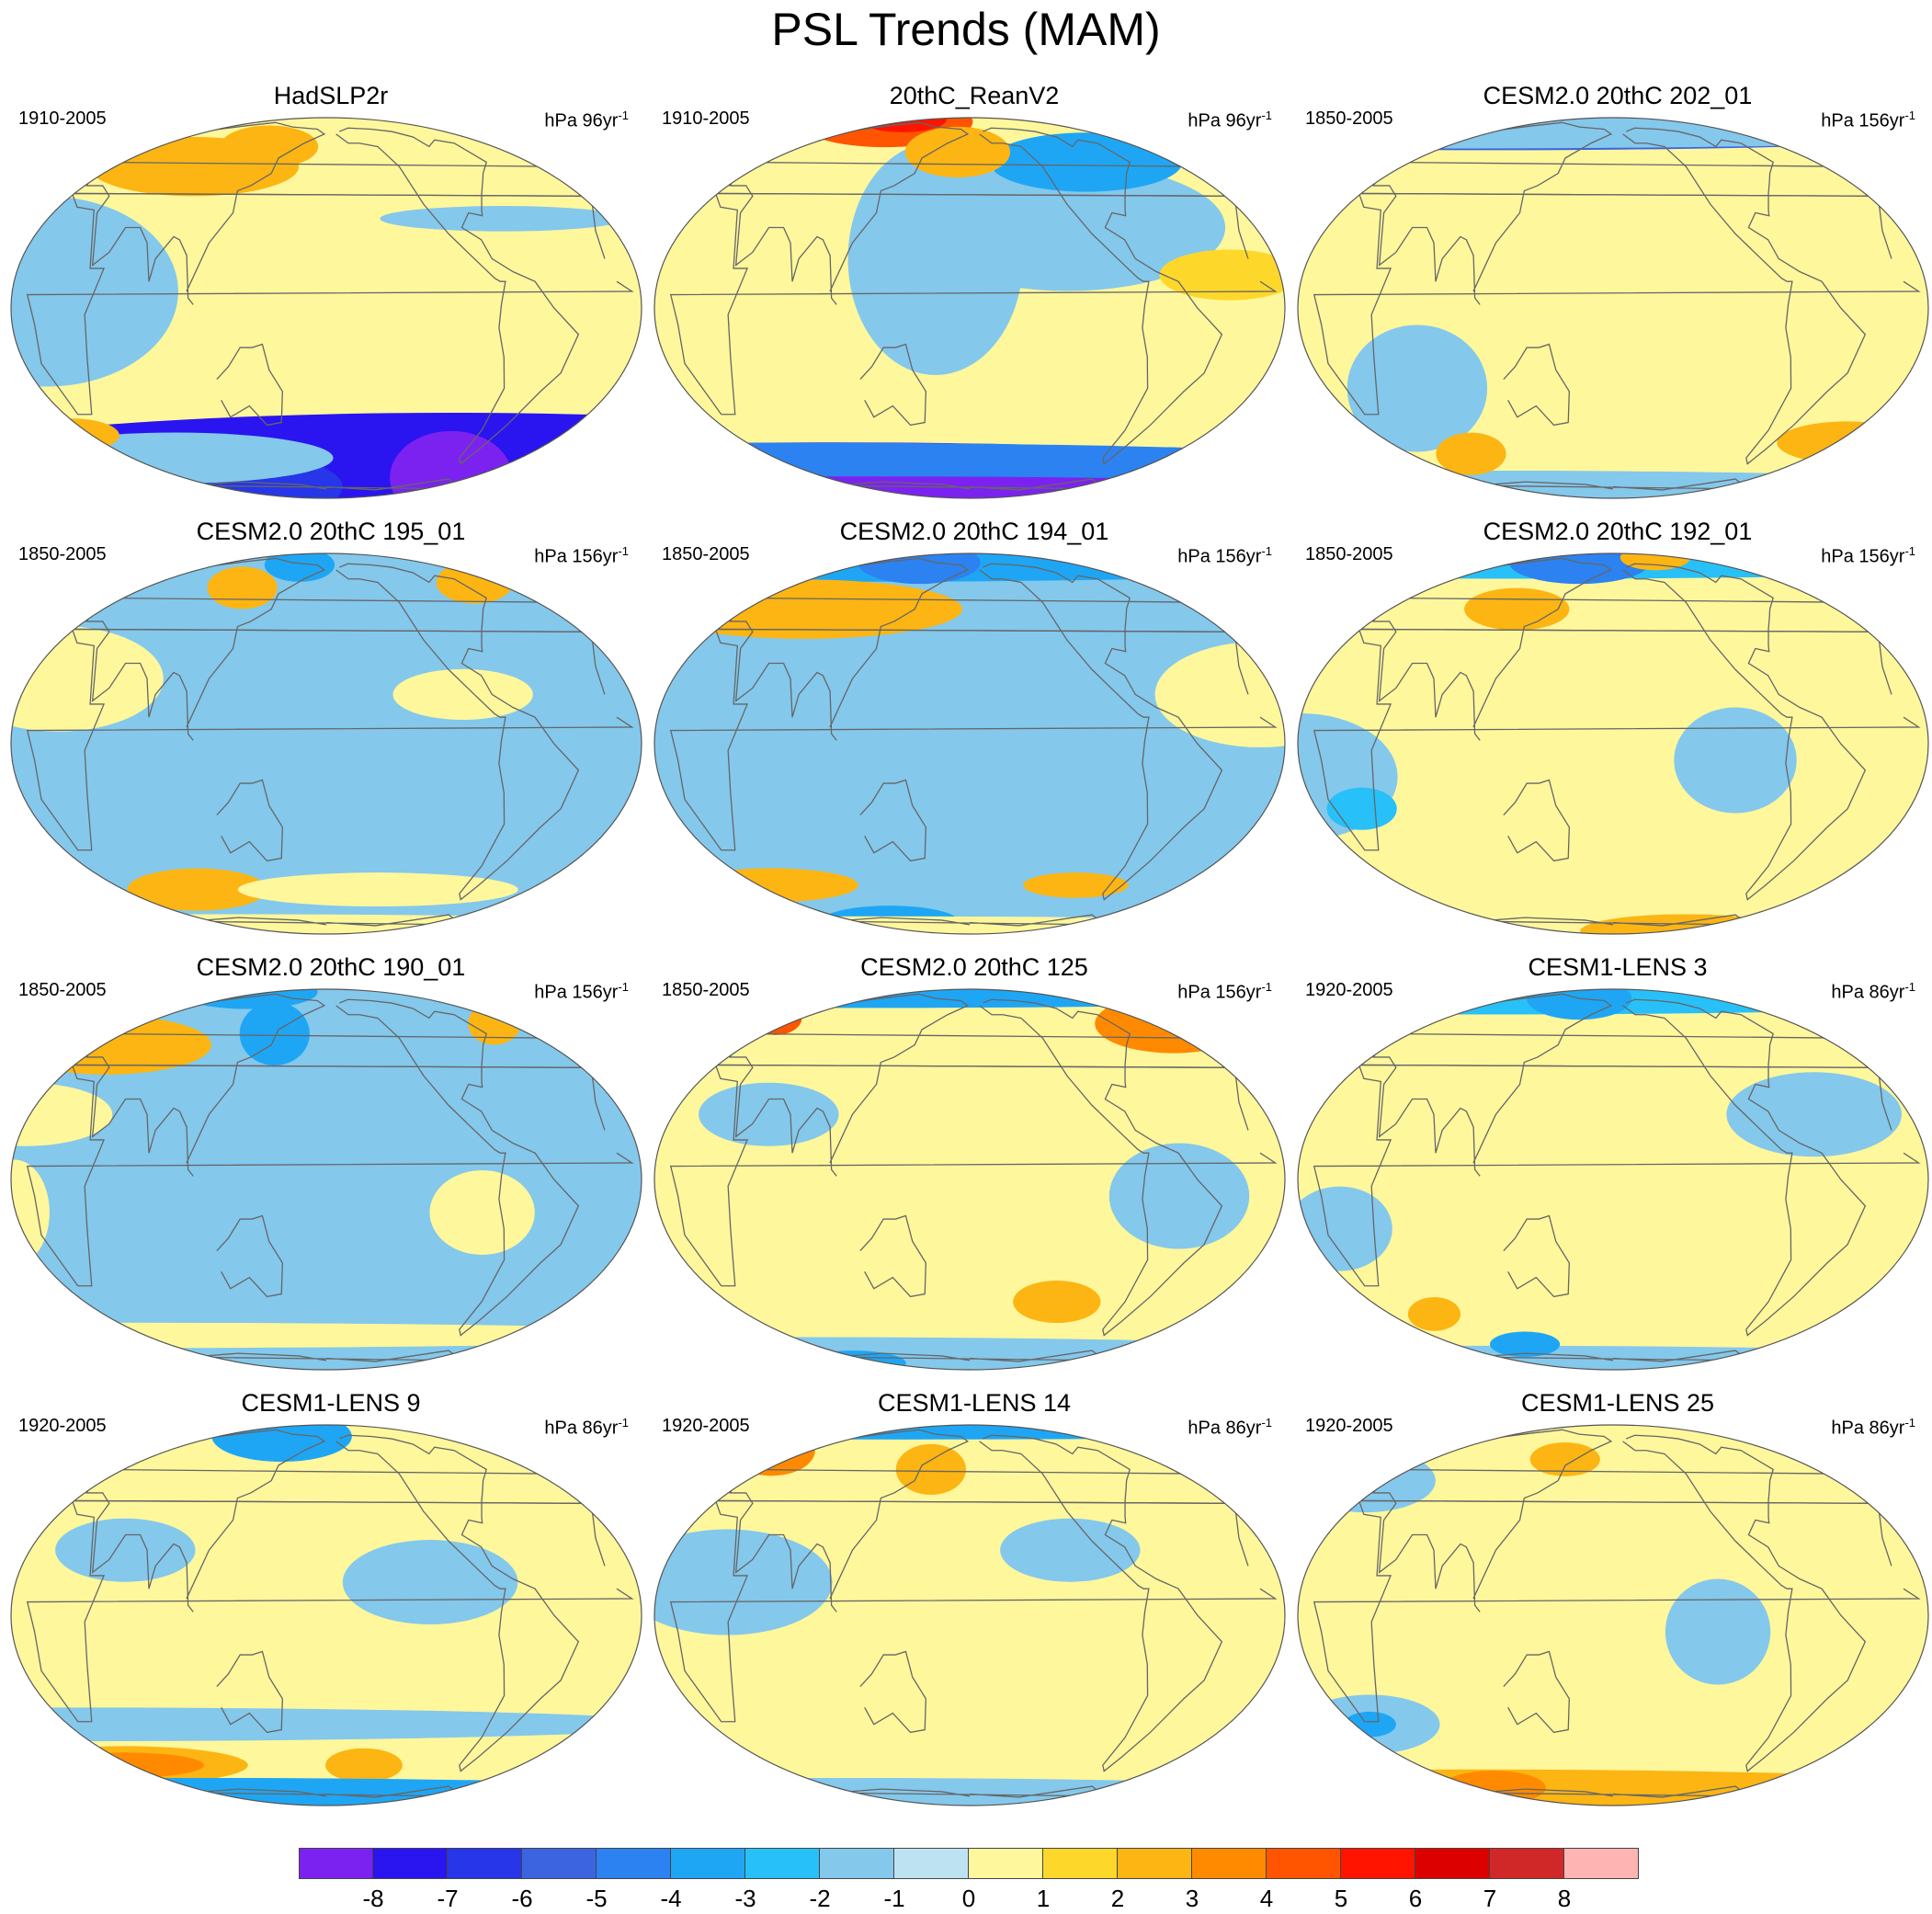  I want to click on field-background, so click(1613, 1179).